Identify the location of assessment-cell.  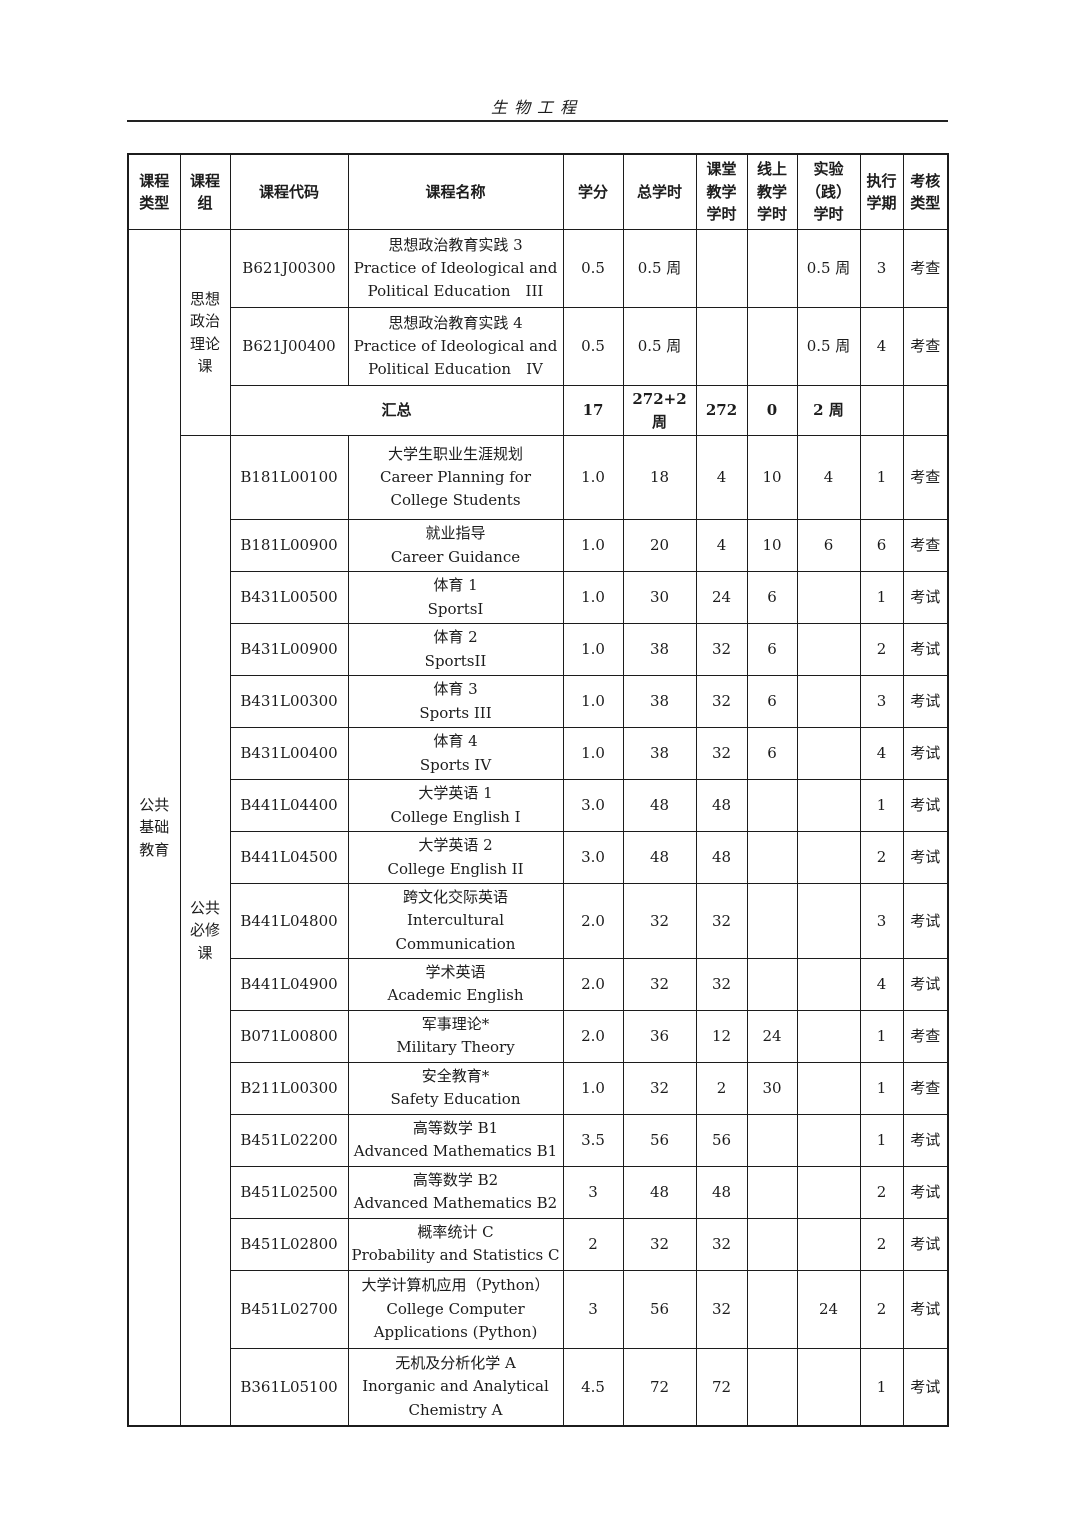
(925, 410).